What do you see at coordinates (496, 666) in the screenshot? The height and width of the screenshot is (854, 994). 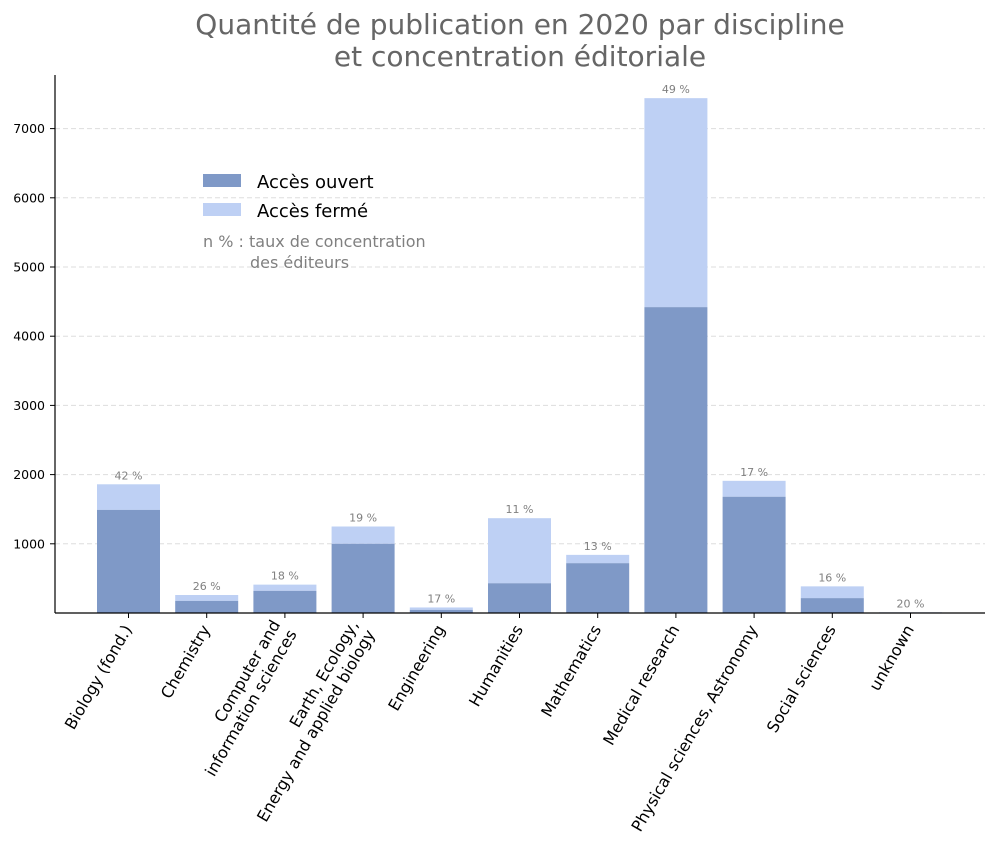 I see `x-tick-label: Humanities` at bounding box center [496, 666].